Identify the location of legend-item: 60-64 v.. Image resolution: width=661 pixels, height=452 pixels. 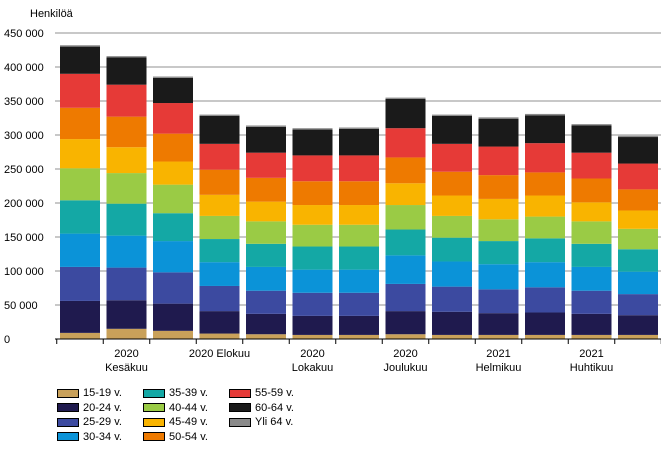
(261, 408).